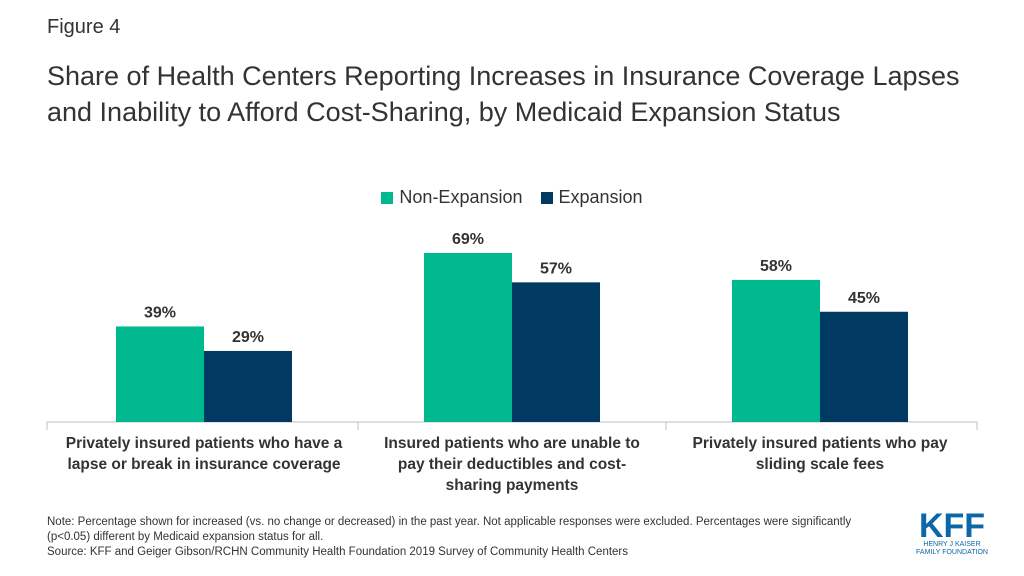 The height and width of the screenshot is (576, 1024). What do you see at coordinates (204, 464) in the screenshot?
I see `category-label-line: lapse or break in insurance coverage` at bounding box center [204, 464].